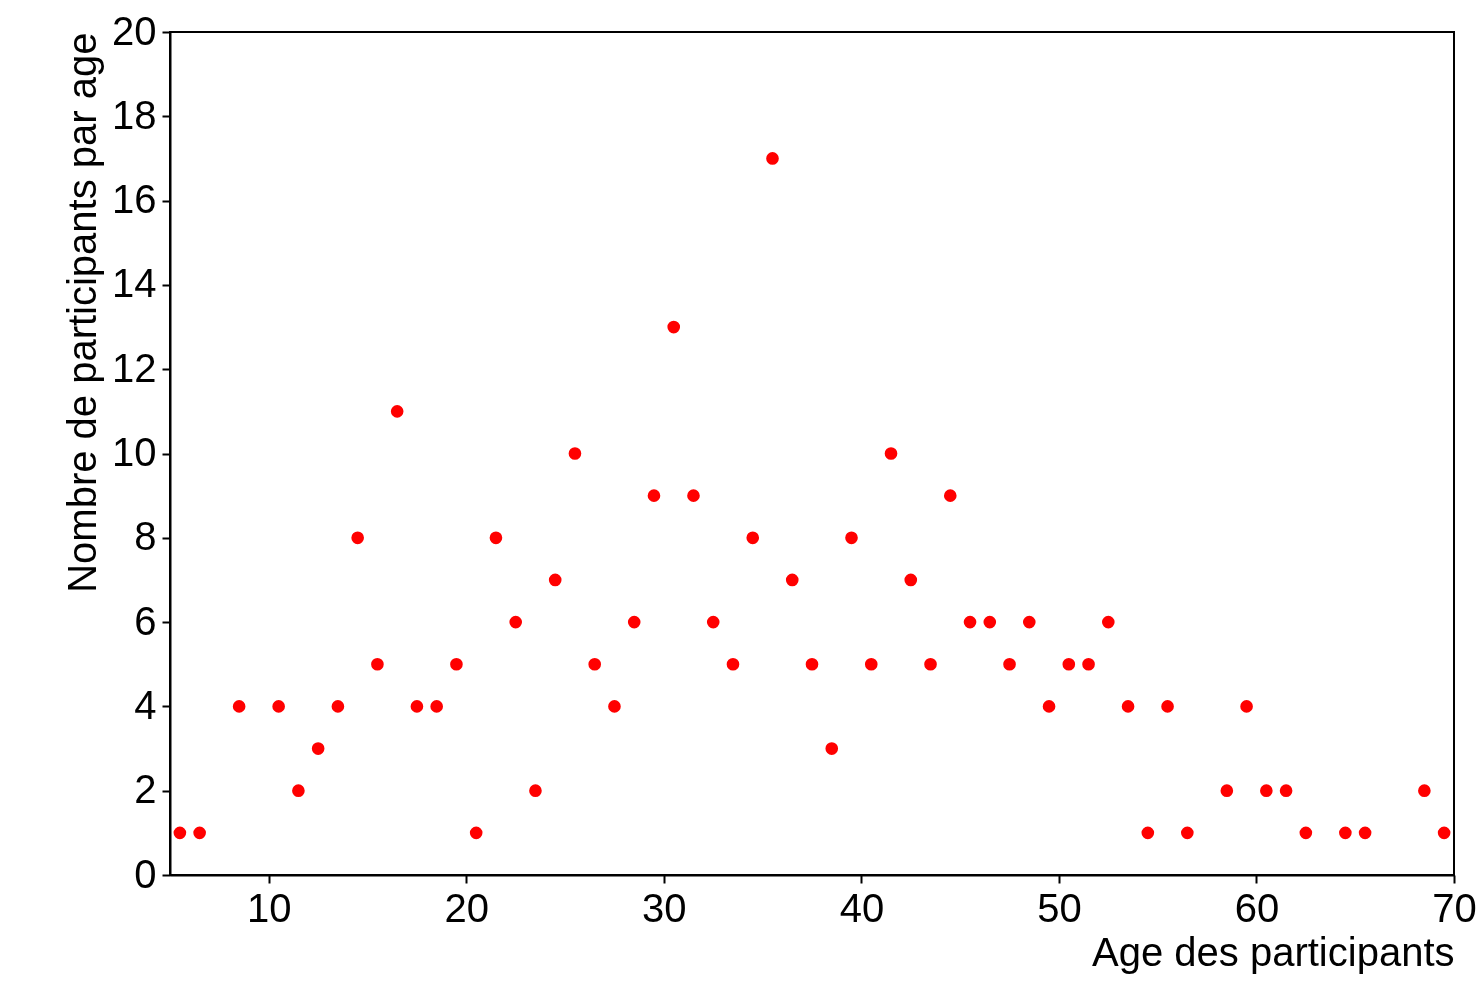  What do you see at coordinates (862, 907) in the screenshot?
I see `x-tick-label: 40` at bounding box center [862, 907].